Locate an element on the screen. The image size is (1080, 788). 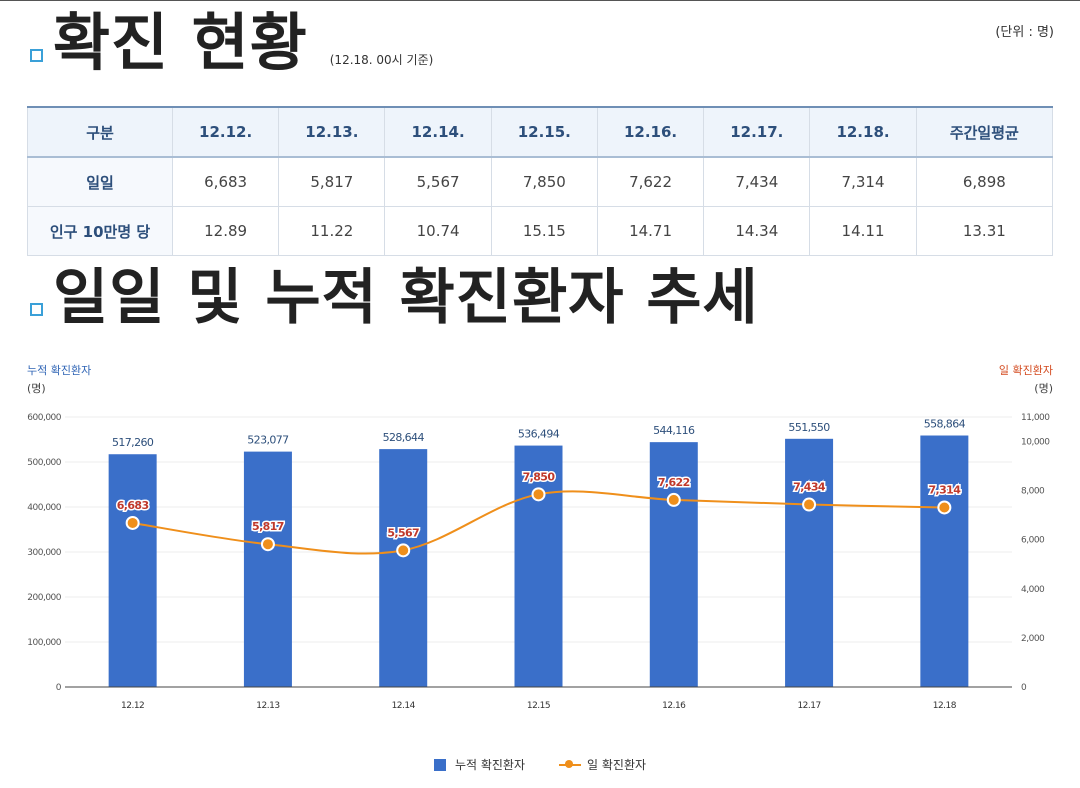
section-title: 일일 및 누적 확진환자 추세 is located at coordinates (406, 298).